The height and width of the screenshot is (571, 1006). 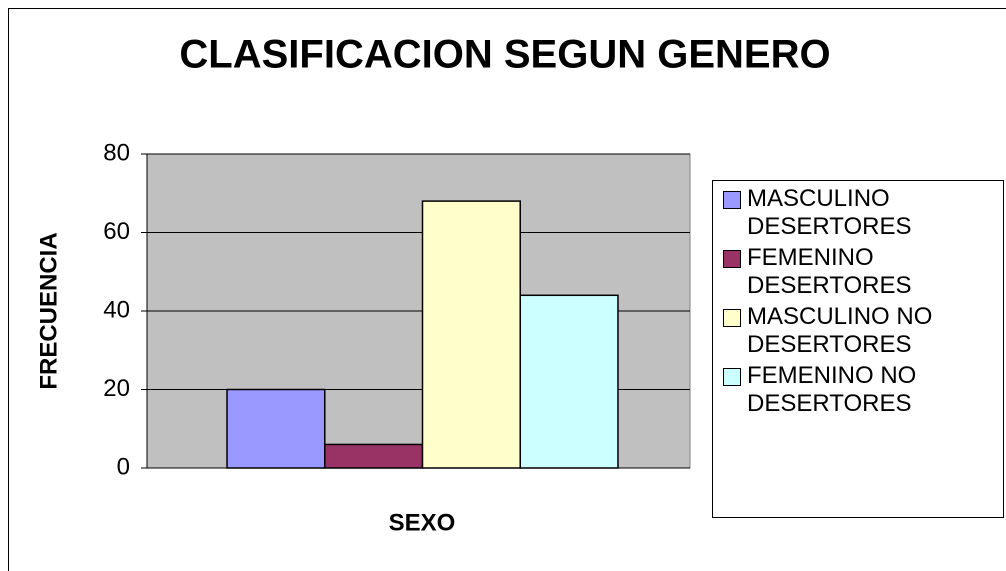 I want to click on legend-item: FEMENINO NO DESERTORES, so click(x=863, y=390).